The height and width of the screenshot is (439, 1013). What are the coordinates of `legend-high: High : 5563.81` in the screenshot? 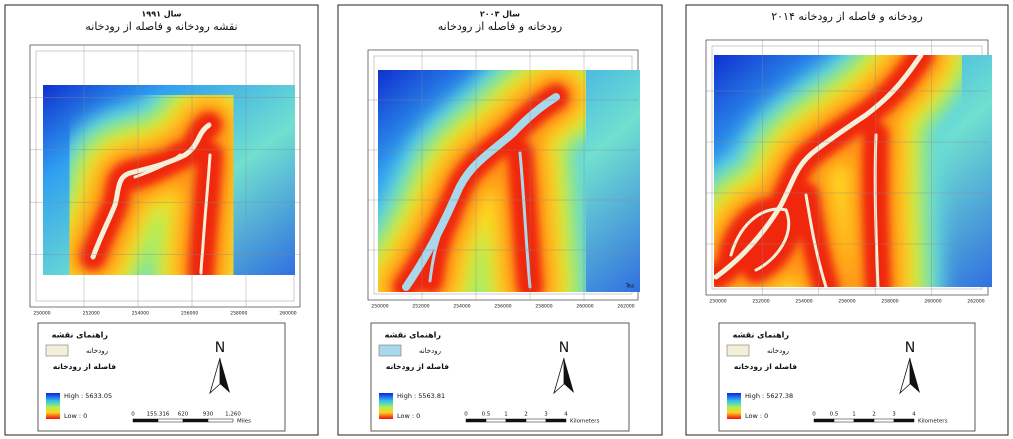 It's located at (421, 396).